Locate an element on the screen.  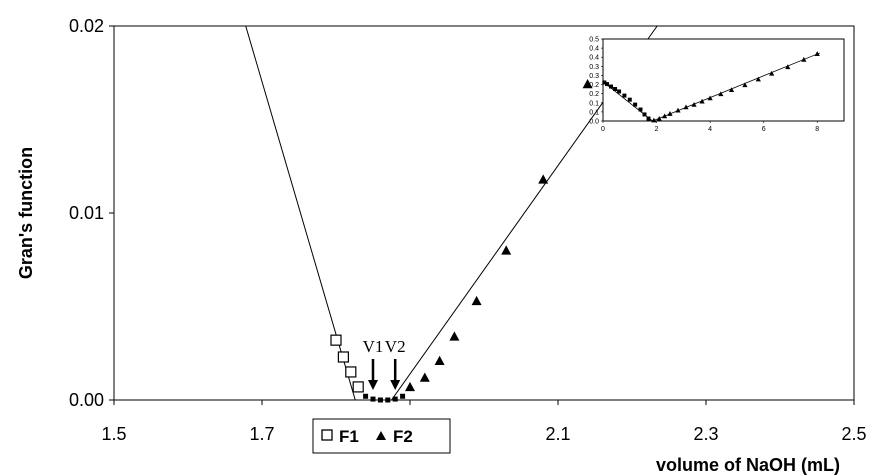
annotations: V1 V2 is located at coordinates (384, 363).